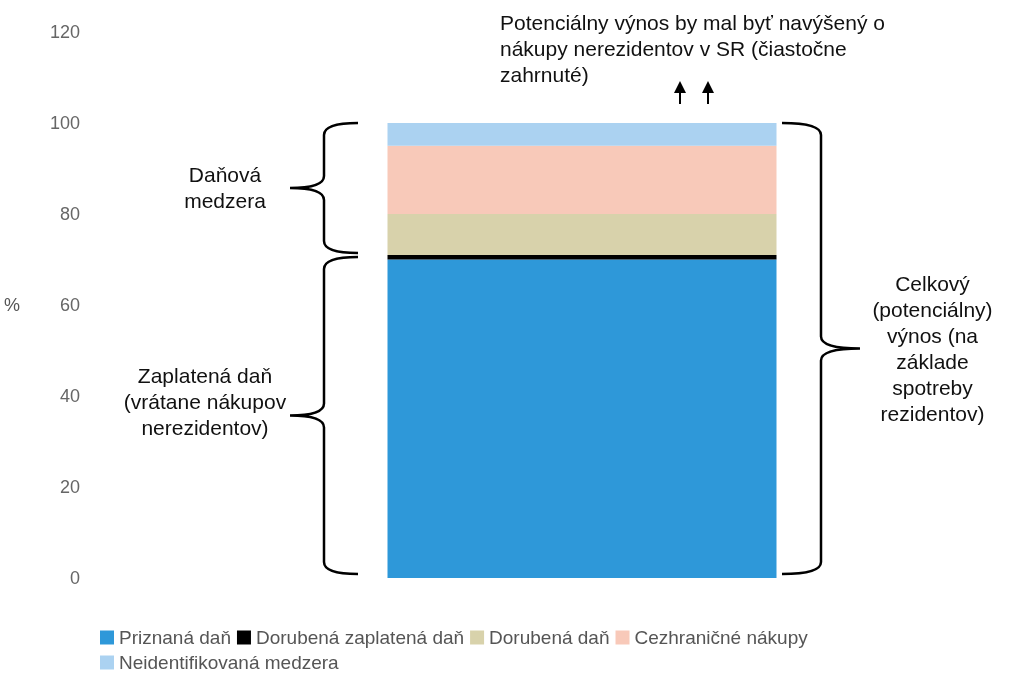 This screenshot has height=677, width=1011. I want to click on y-tick-label: 40, so click(69, 396).